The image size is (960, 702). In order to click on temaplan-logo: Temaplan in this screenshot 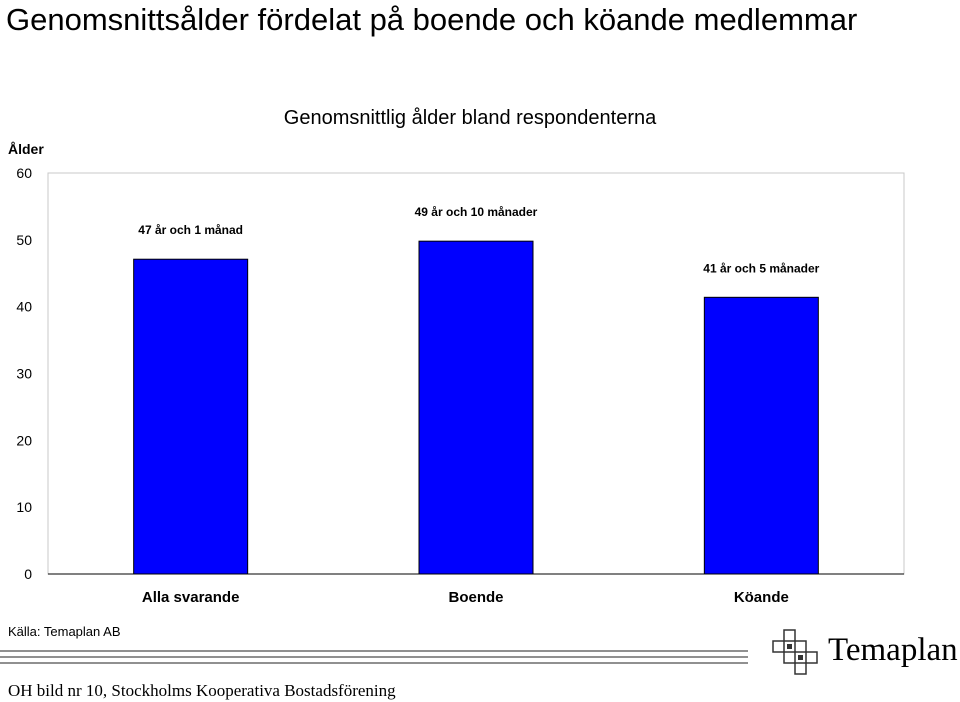, I will do `click(864, 652)`.